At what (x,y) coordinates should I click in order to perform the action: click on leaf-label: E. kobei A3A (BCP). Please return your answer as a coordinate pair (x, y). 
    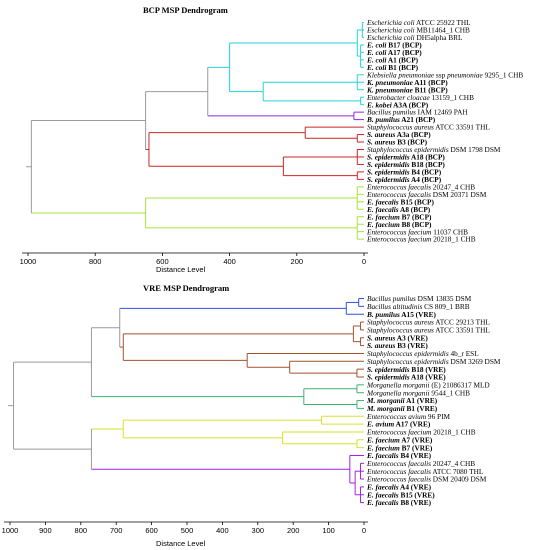
    Looking at the image, I should click on (397, 104).